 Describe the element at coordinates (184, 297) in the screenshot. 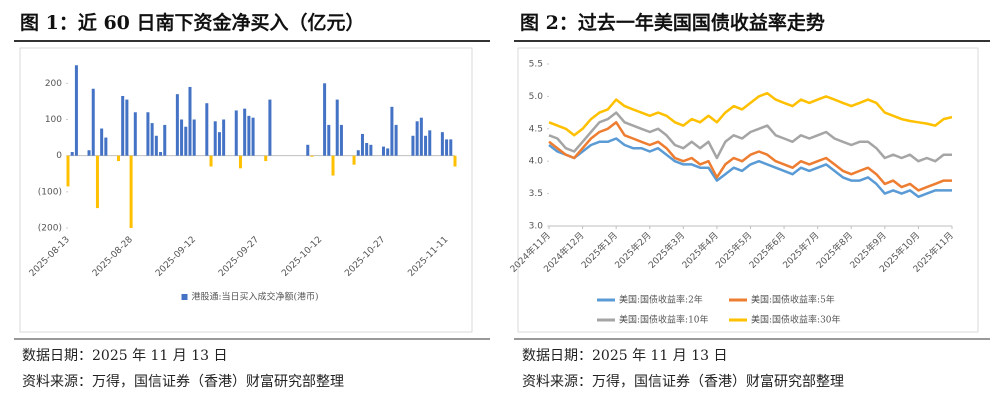

I see `legend-swatch` at that location.